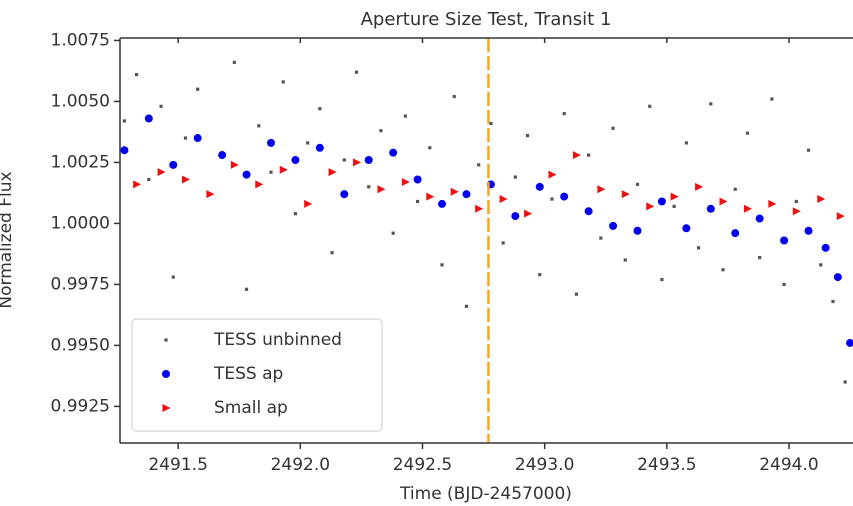 The width and height of the screenshot is (853, 506). Describe the element at coordinates (277, 340) in the screenshot. I see `legend-label: TESS unbinned` at that location.